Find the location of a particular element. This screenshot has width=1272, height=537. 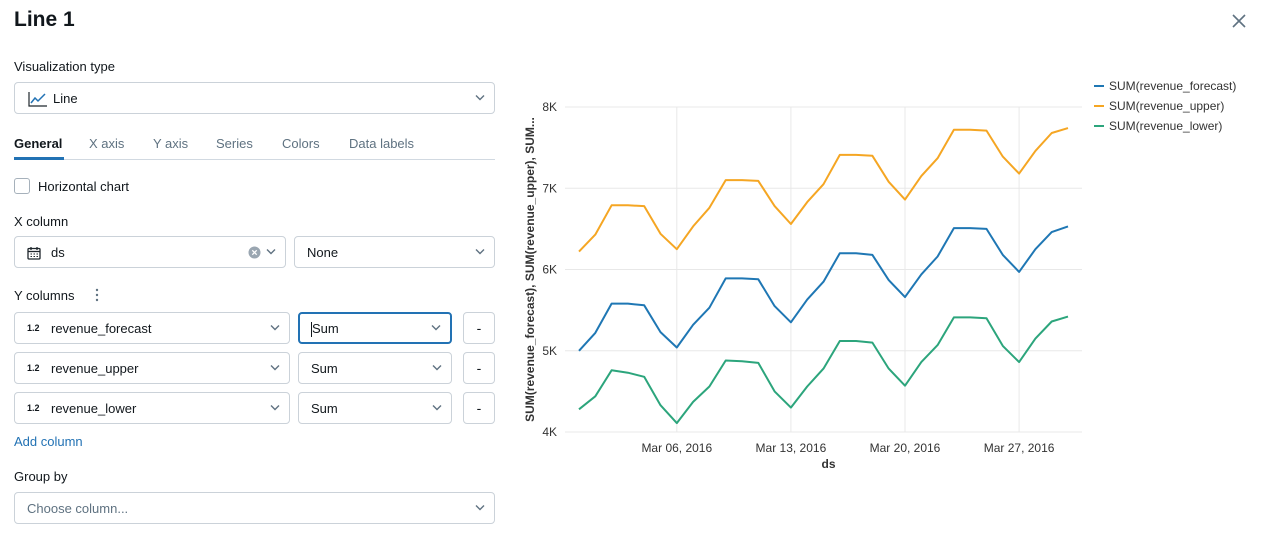

group-by-label: Group by is located at coordinates (41, 476).